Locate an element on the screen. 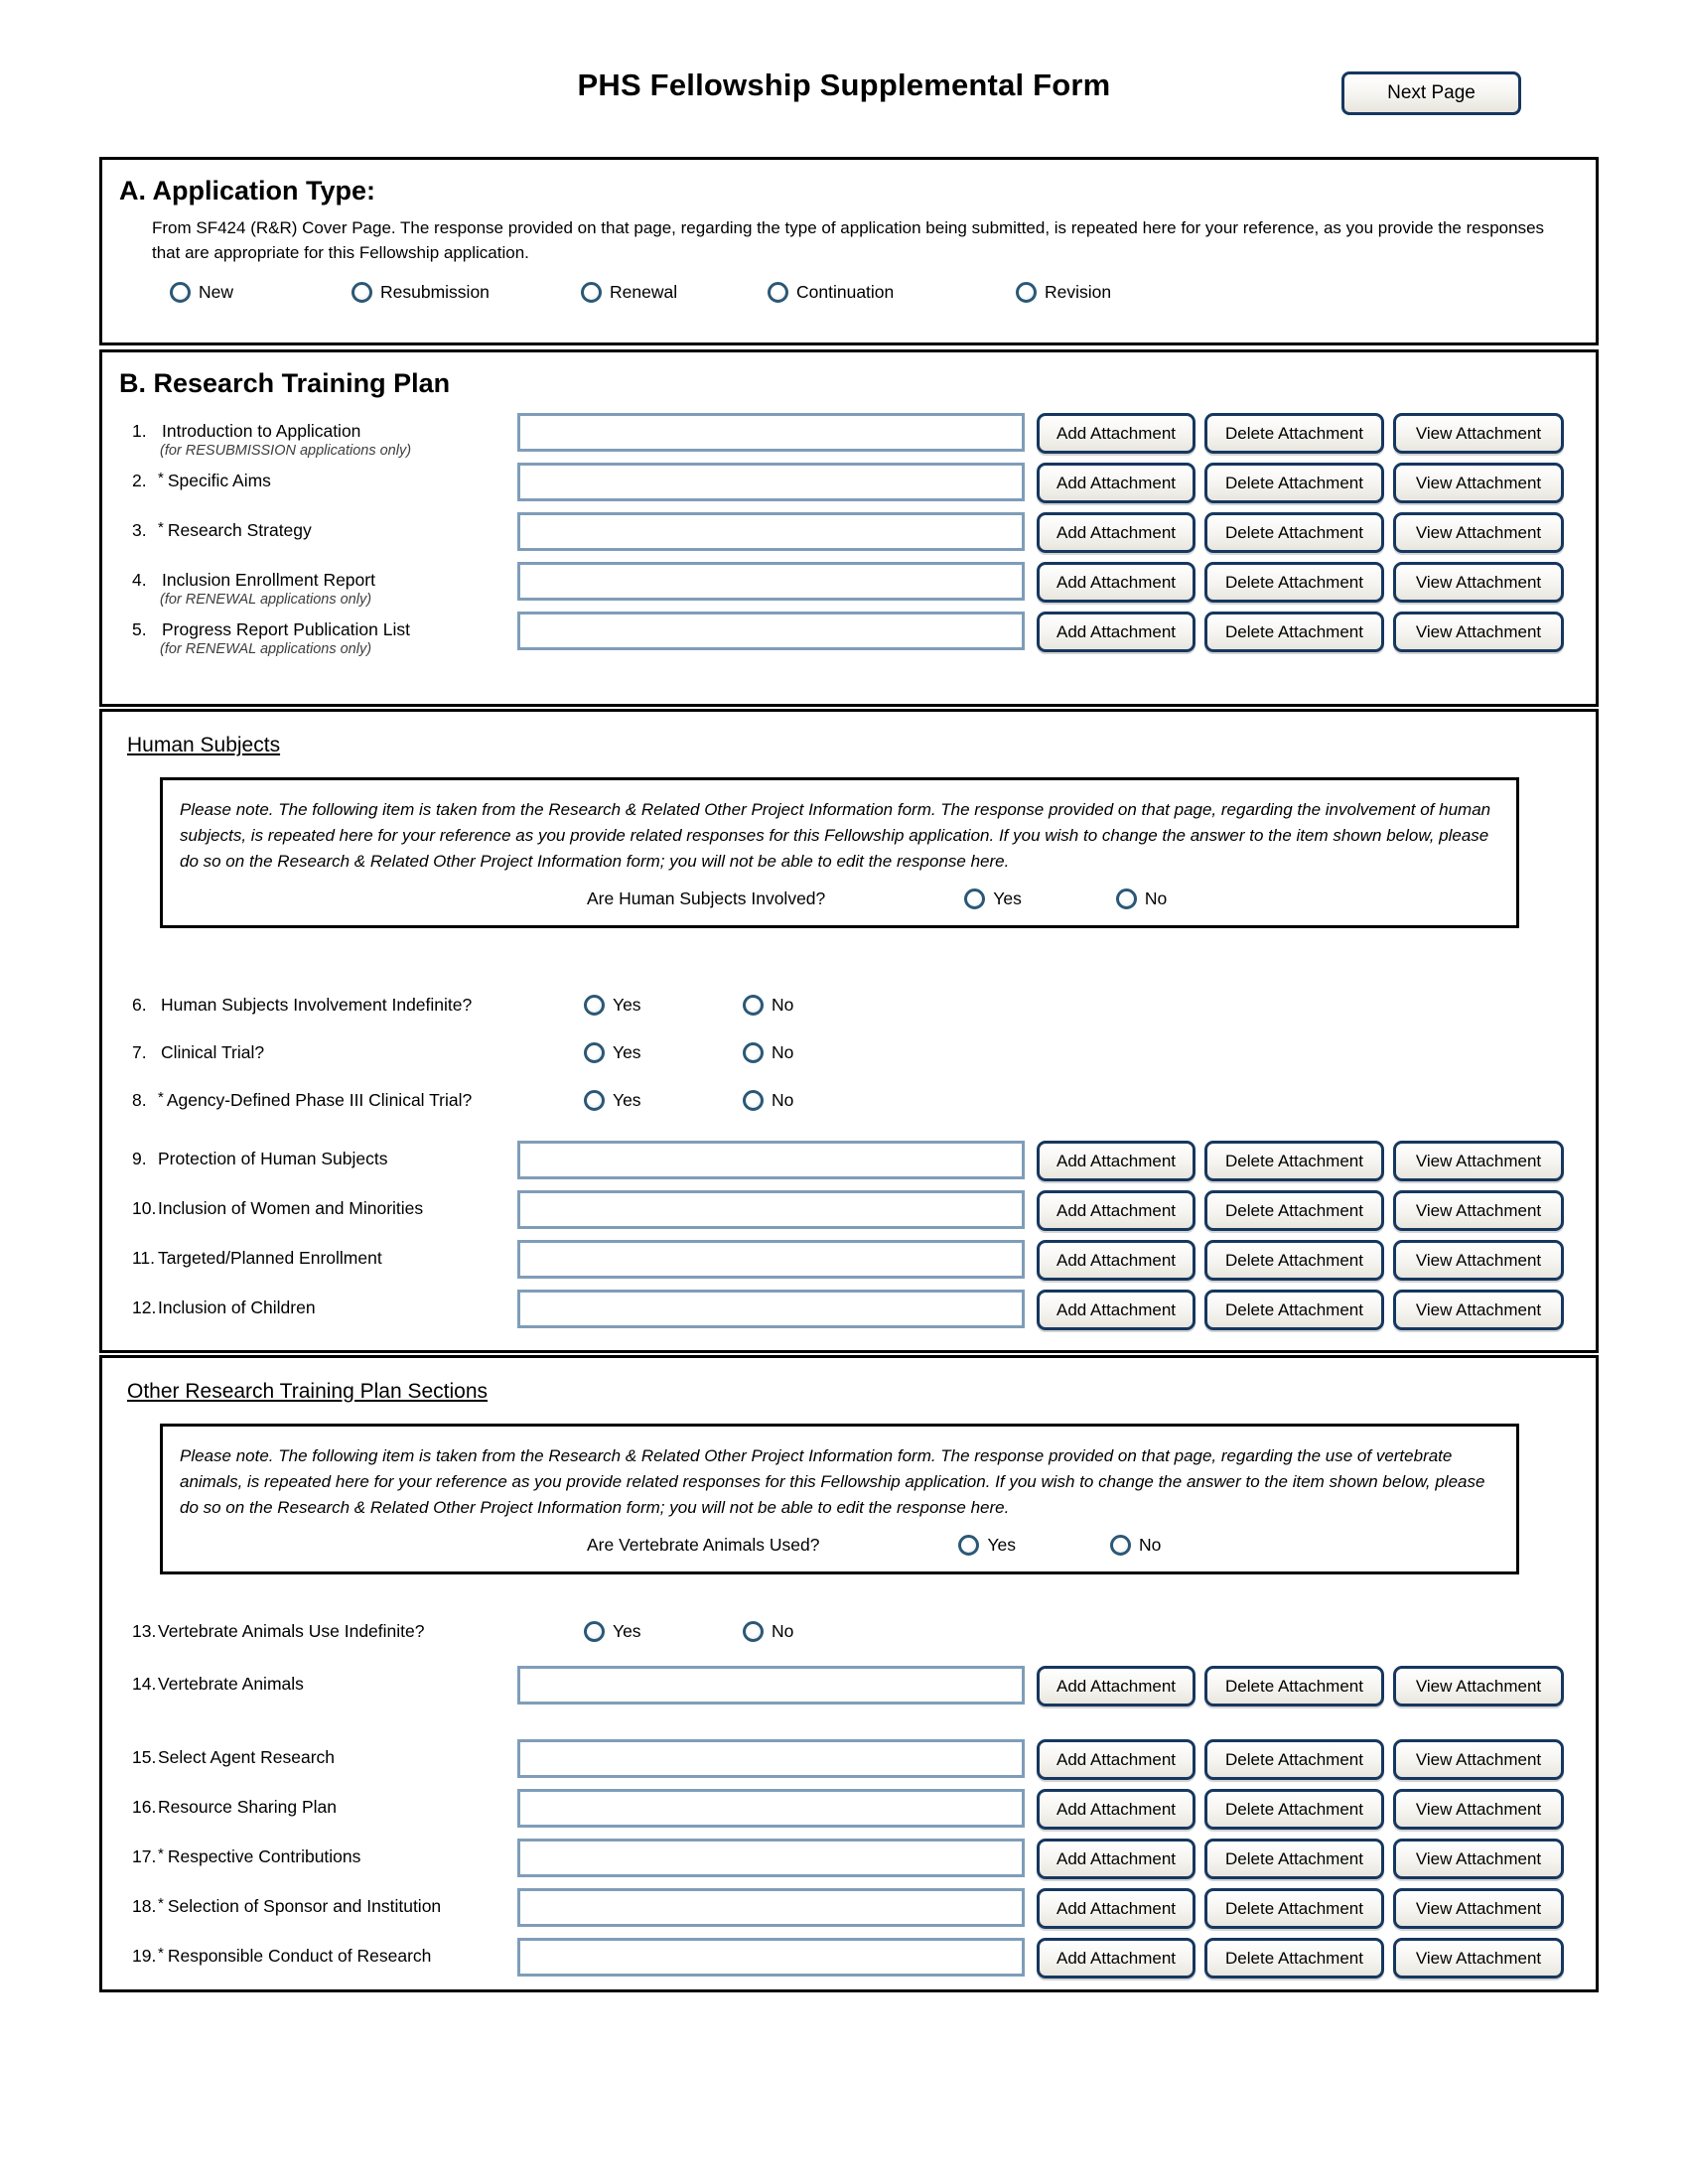 Image resolution: width=1688 pixels, height=2184 pixels. other-sections-heading: Other Research Training Plan Sections is located at coordinates (308, 1391).